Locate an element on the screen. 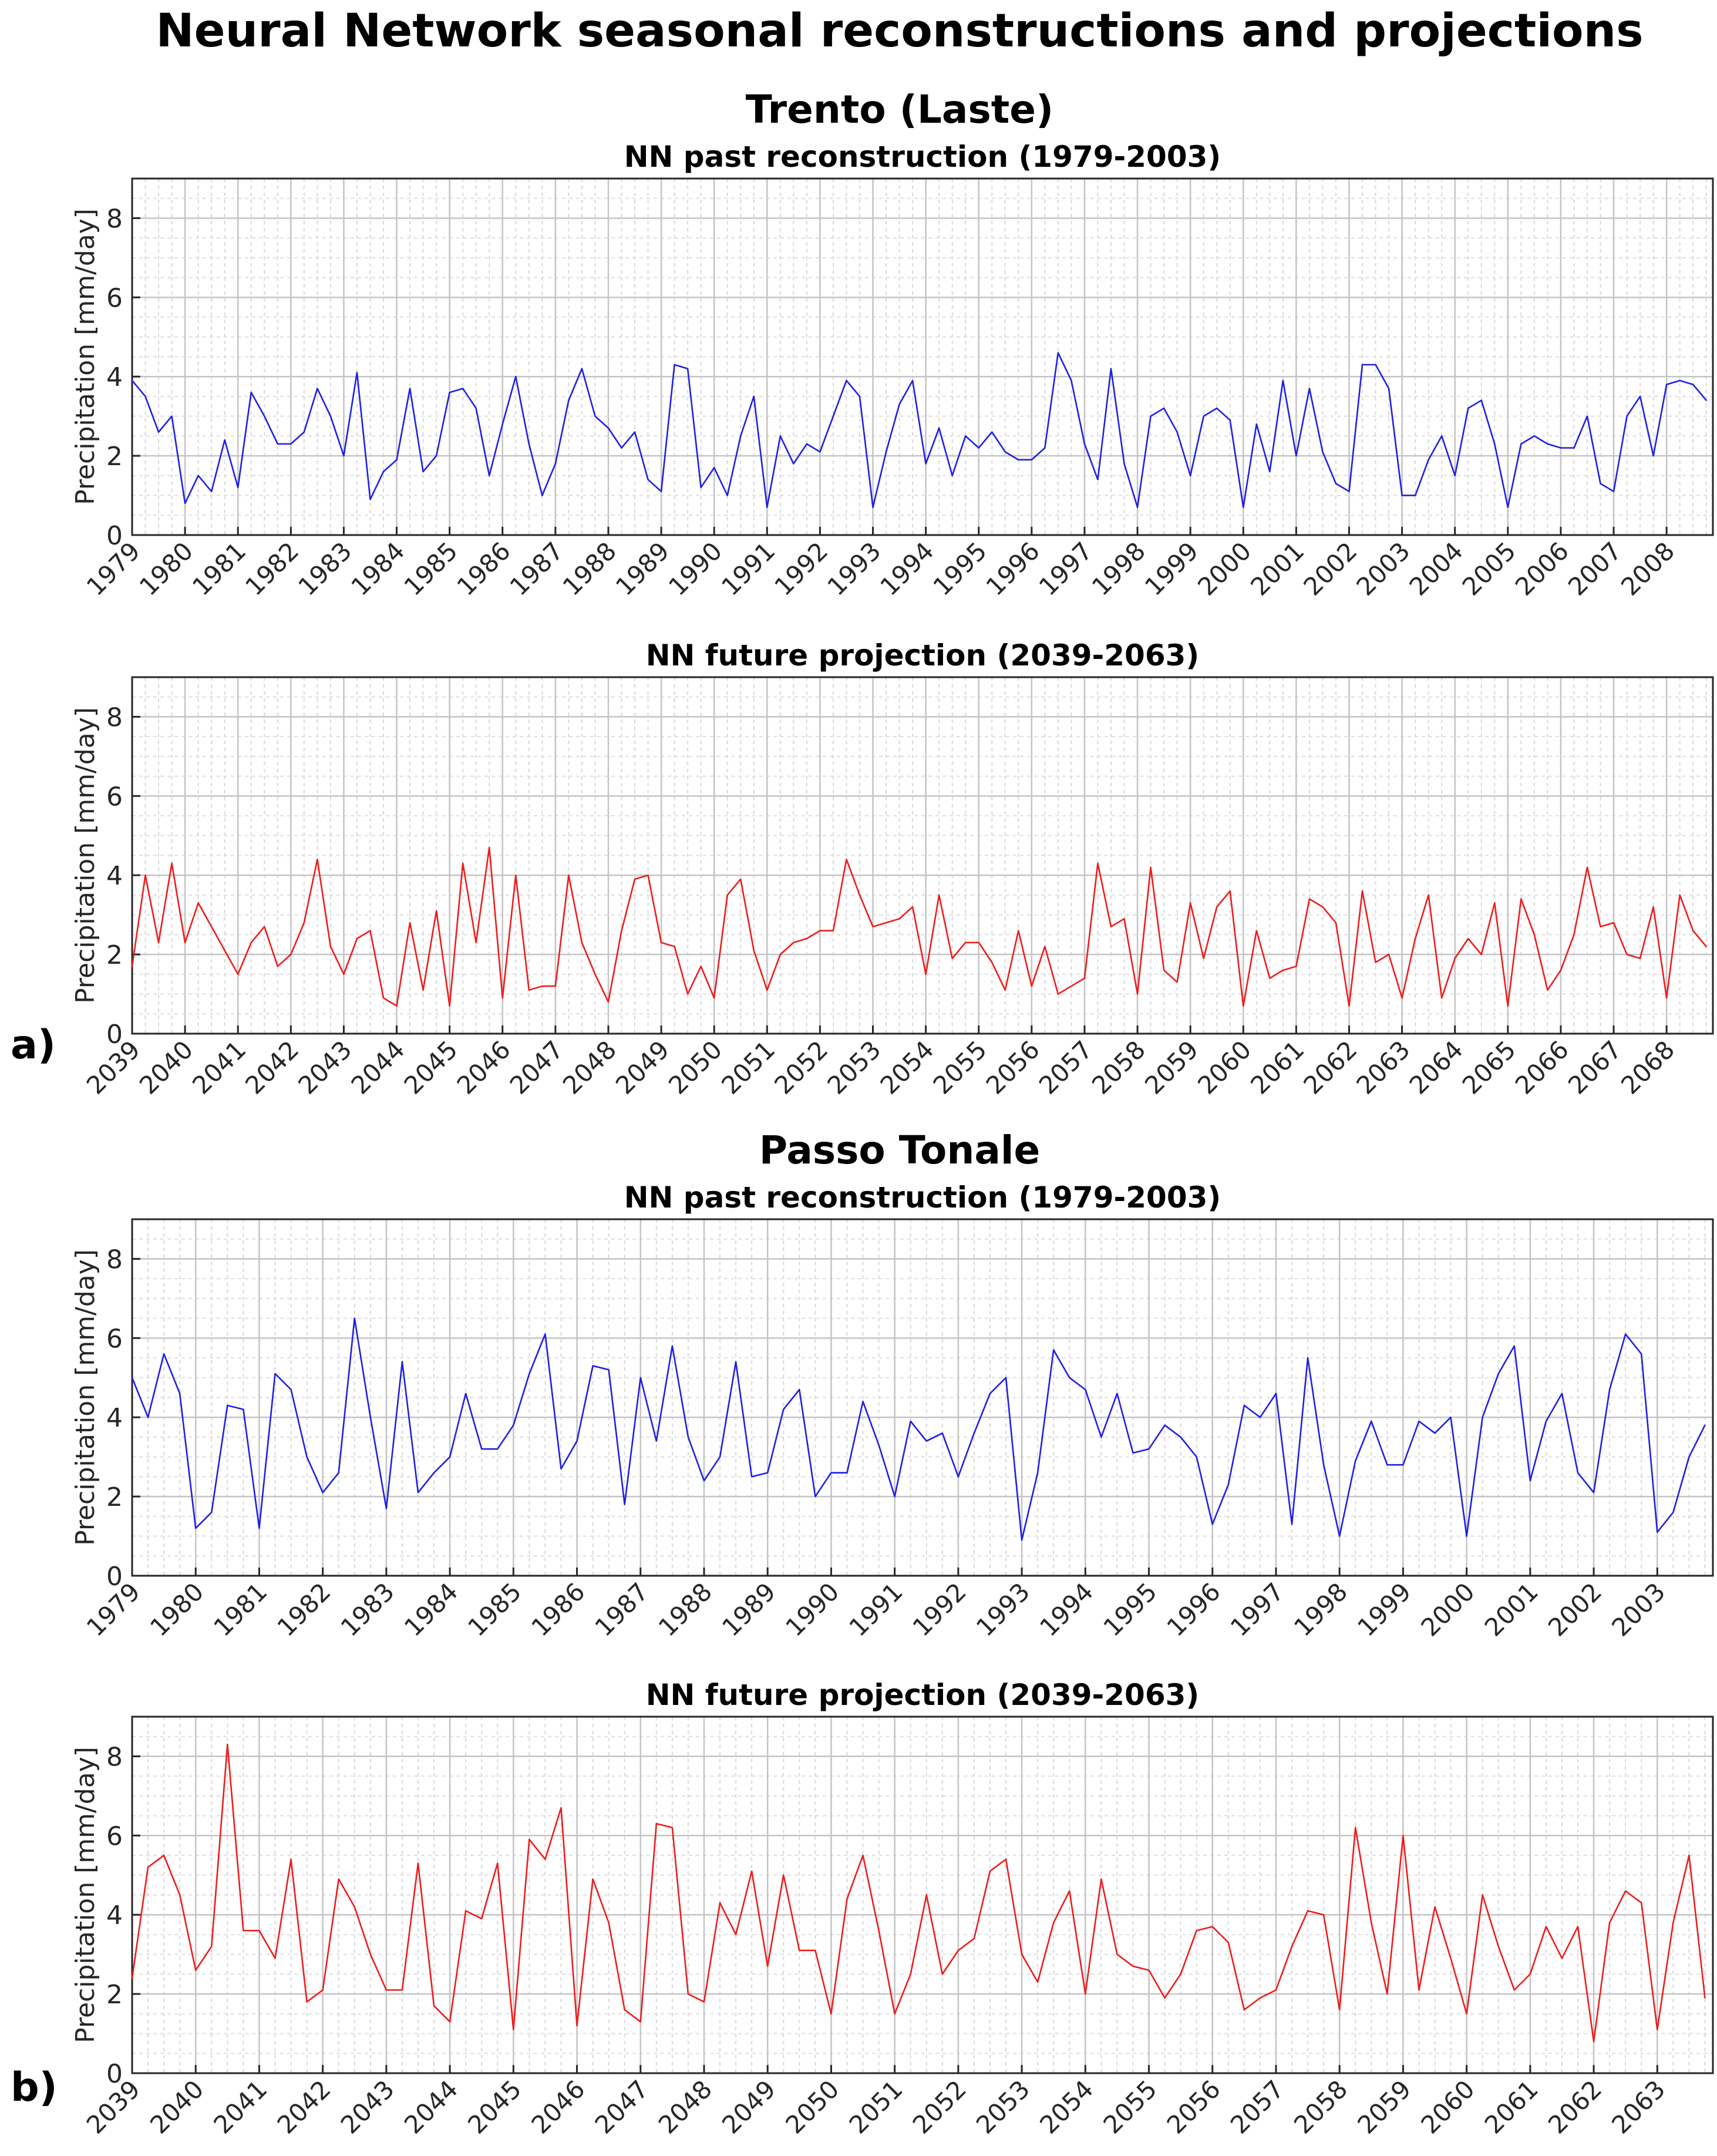 The height and width of the screenshot is (2156, 1717). y-tick-label: 8 is located at coordinates (114, 717).